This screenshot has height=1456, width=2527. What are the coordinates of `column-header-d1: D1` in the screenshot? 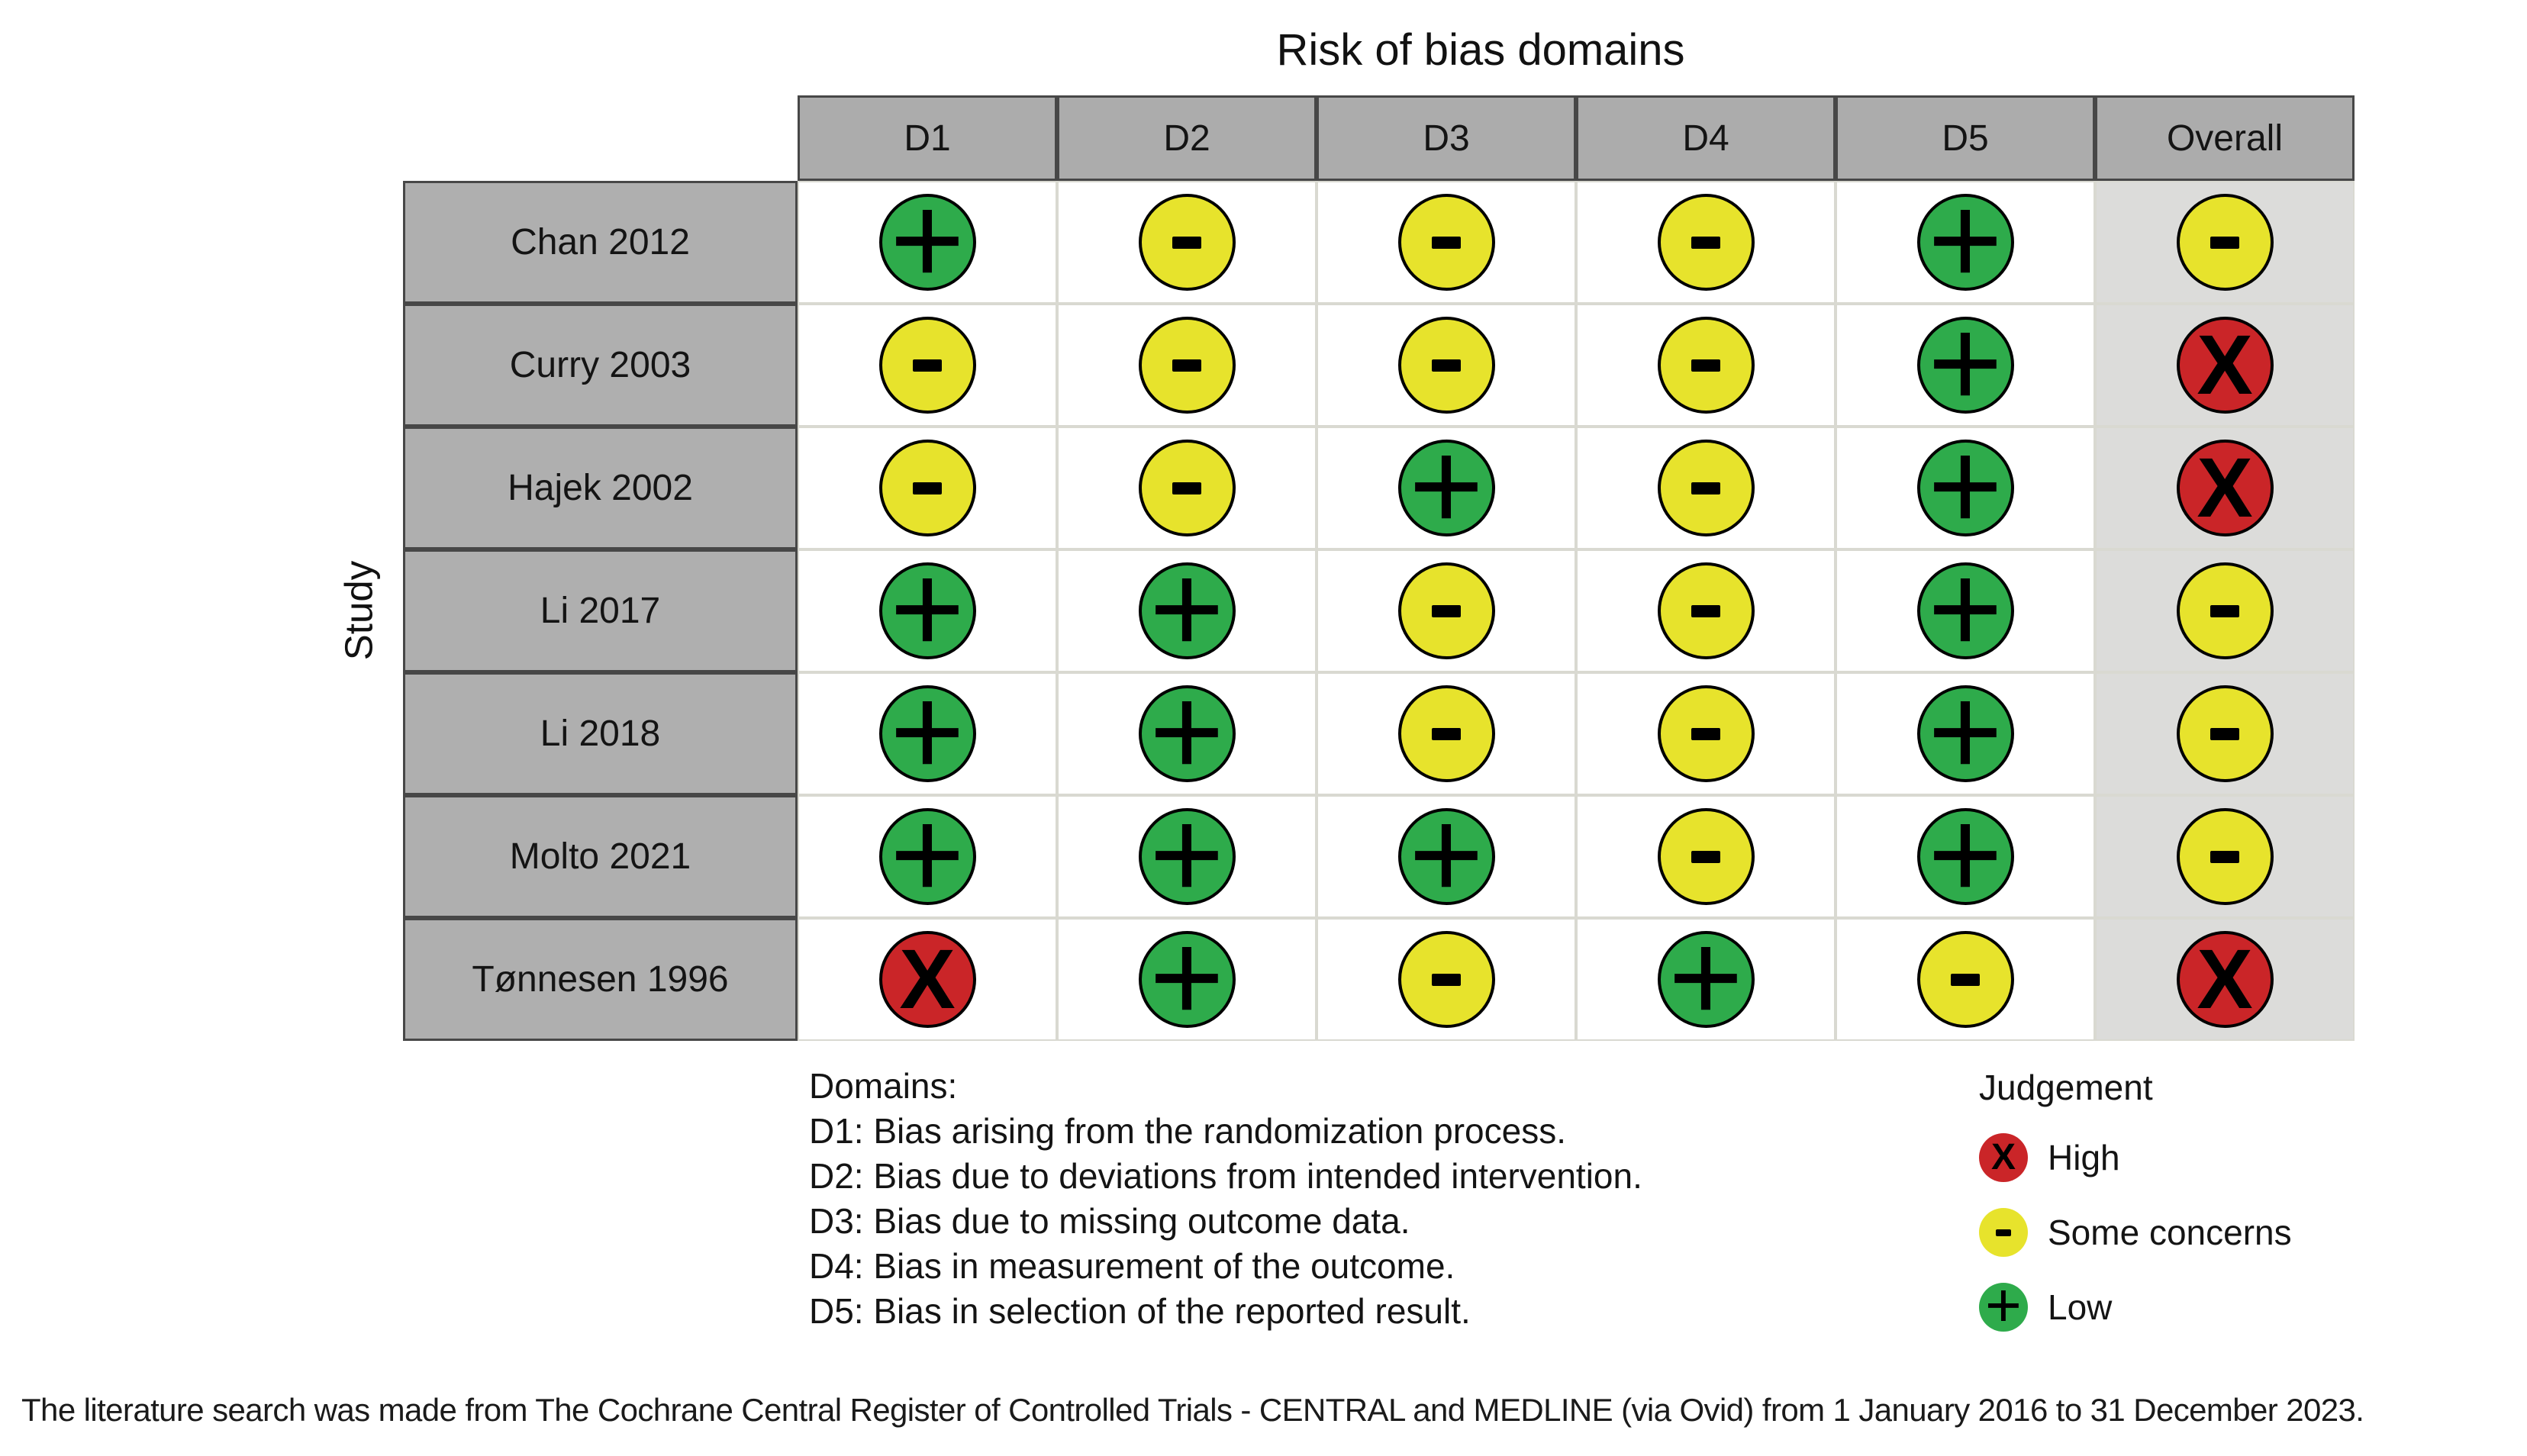 It's located at (927, 138).